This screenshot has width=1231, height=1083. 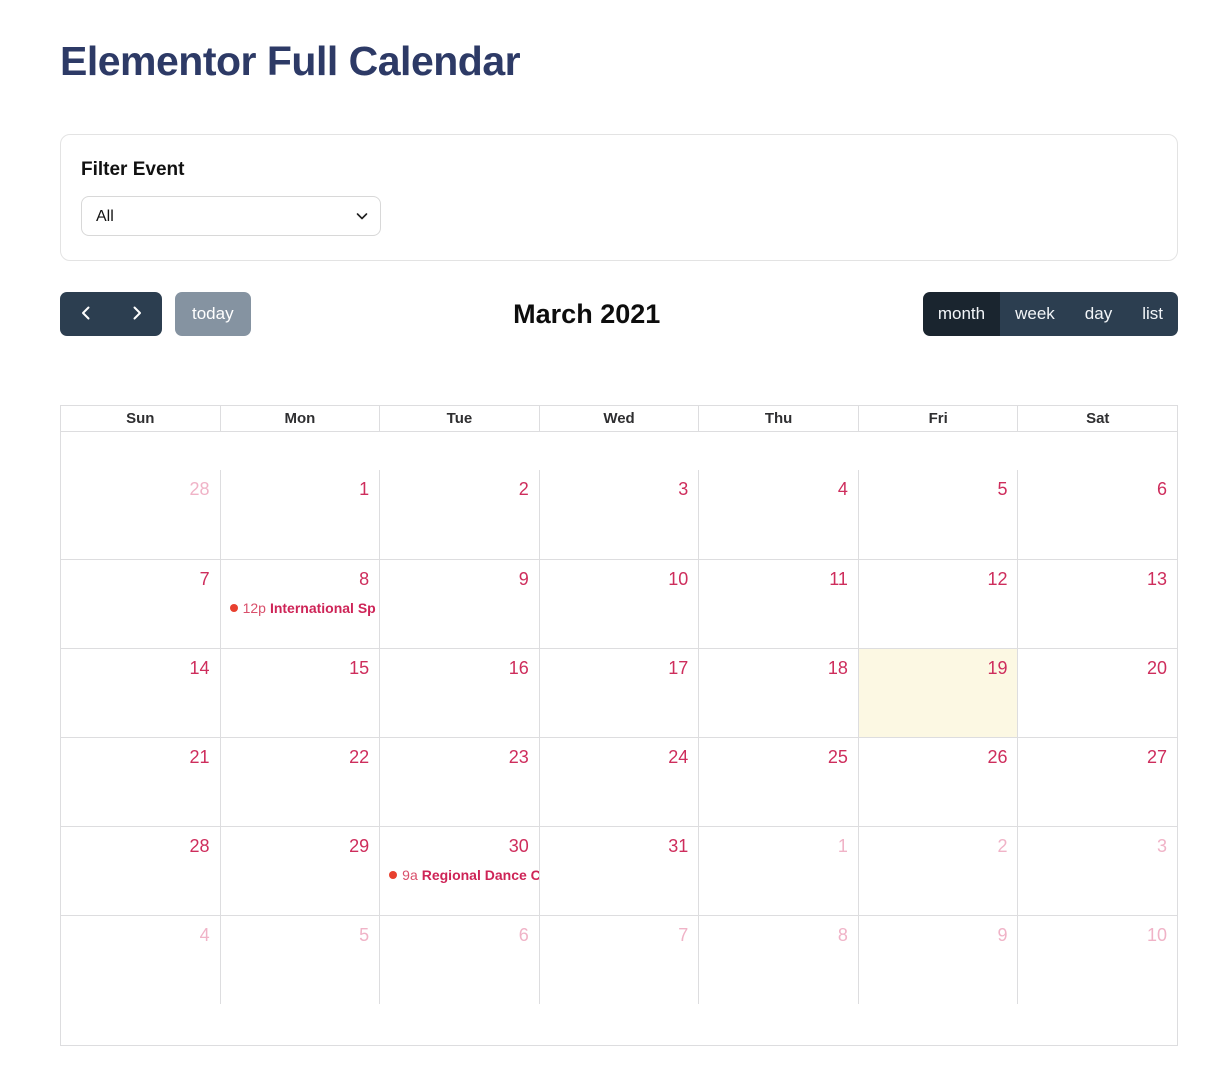 I want to click on day-cell-22: 22, so click(x=301, y=782).